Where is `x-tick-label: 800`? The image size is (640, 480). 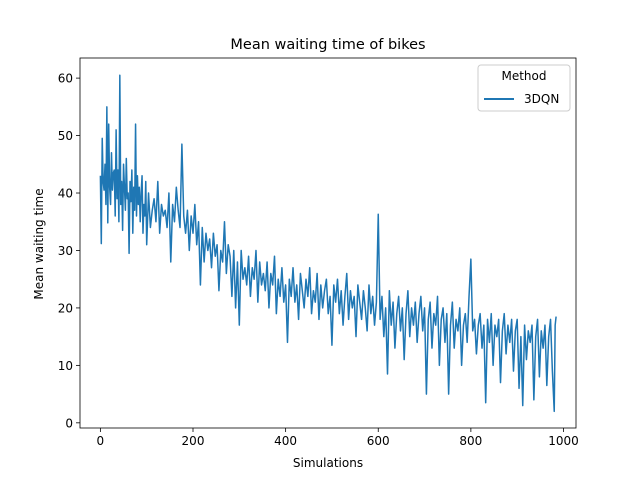 x-tick-label: 800 is located at coordinates (470, 441).